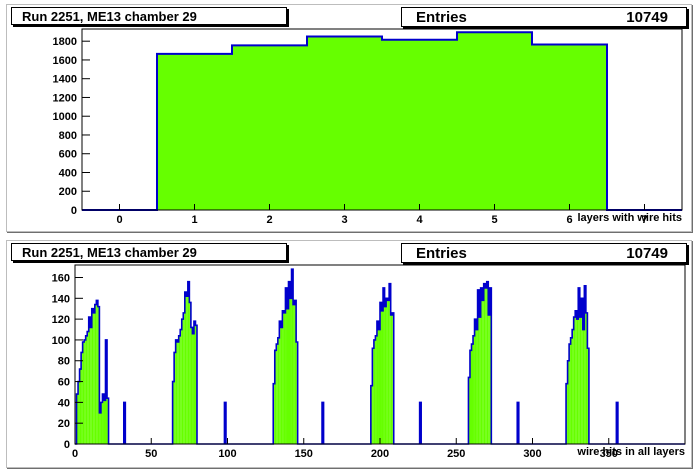 Image resolution: width=696 pixels, height=472 pixels. Describe the element at coordinates (74, 211) in the screenshot. I see `y-tick-label: 0` at that location.